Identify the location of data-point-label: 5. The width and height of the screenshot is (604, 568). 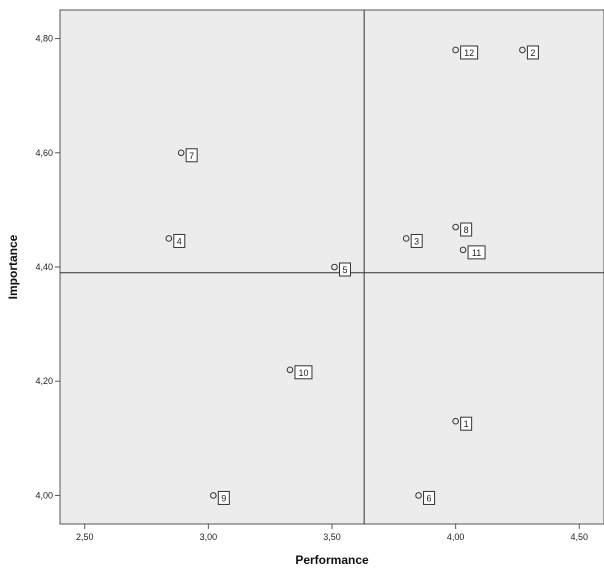
(344, 270).